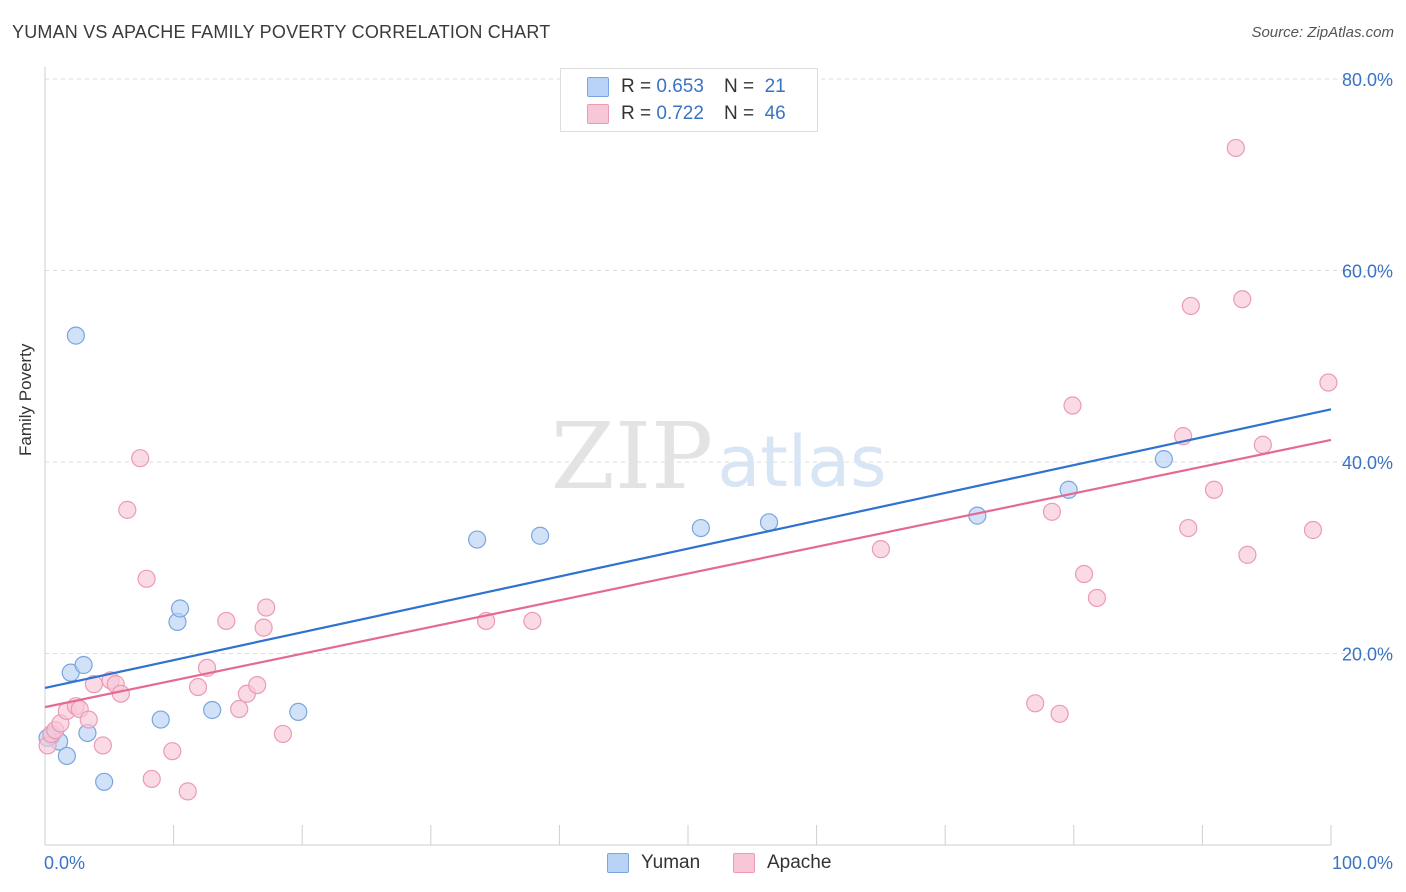 Image resolution: width=1406 pixels, height=892 pixels. What do you see at coordinates (680, 86) in the screenshot?
I see `legend-r-value: 0.653` at bounding box center [680, 86].